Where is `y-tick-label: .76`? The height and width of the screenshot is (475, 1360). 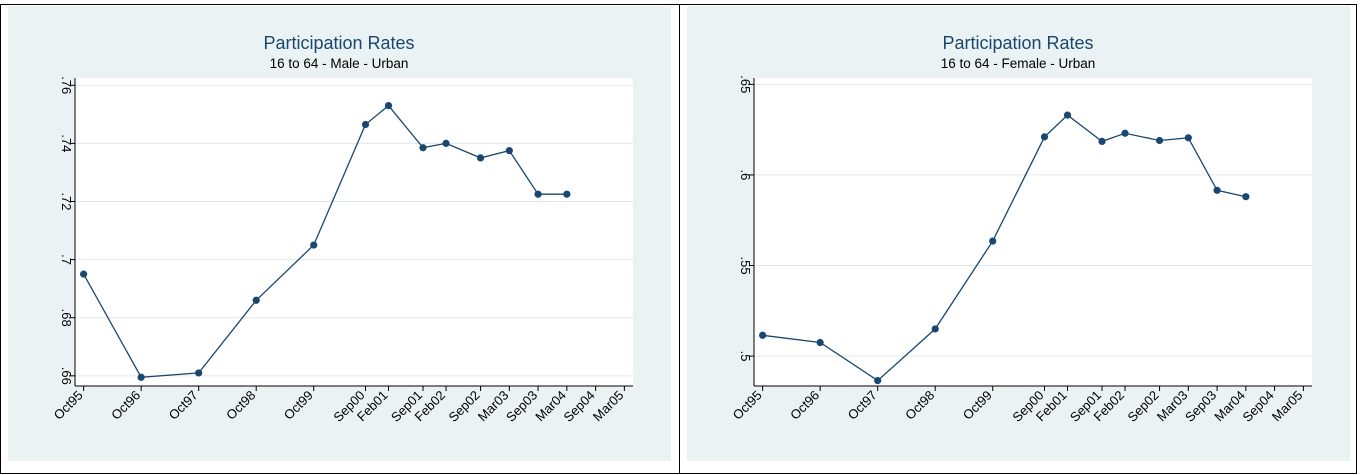
y-tick-label: .76 is located at coordinates (66, 85).